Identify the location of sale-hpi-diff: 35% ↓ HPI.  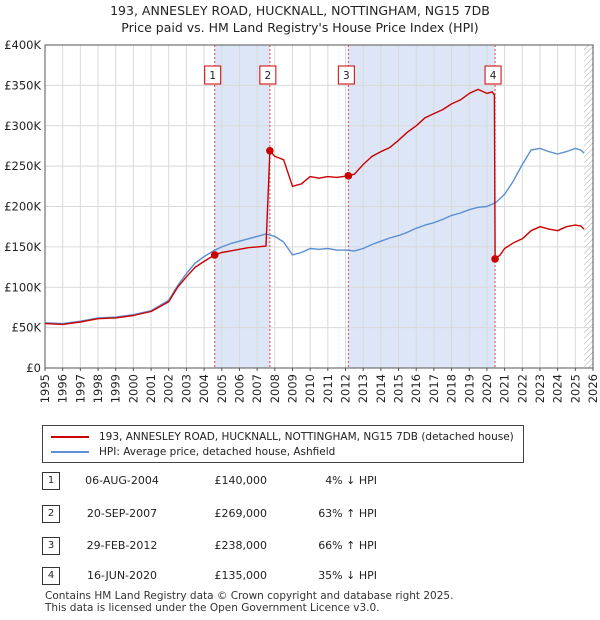
(347, 575).